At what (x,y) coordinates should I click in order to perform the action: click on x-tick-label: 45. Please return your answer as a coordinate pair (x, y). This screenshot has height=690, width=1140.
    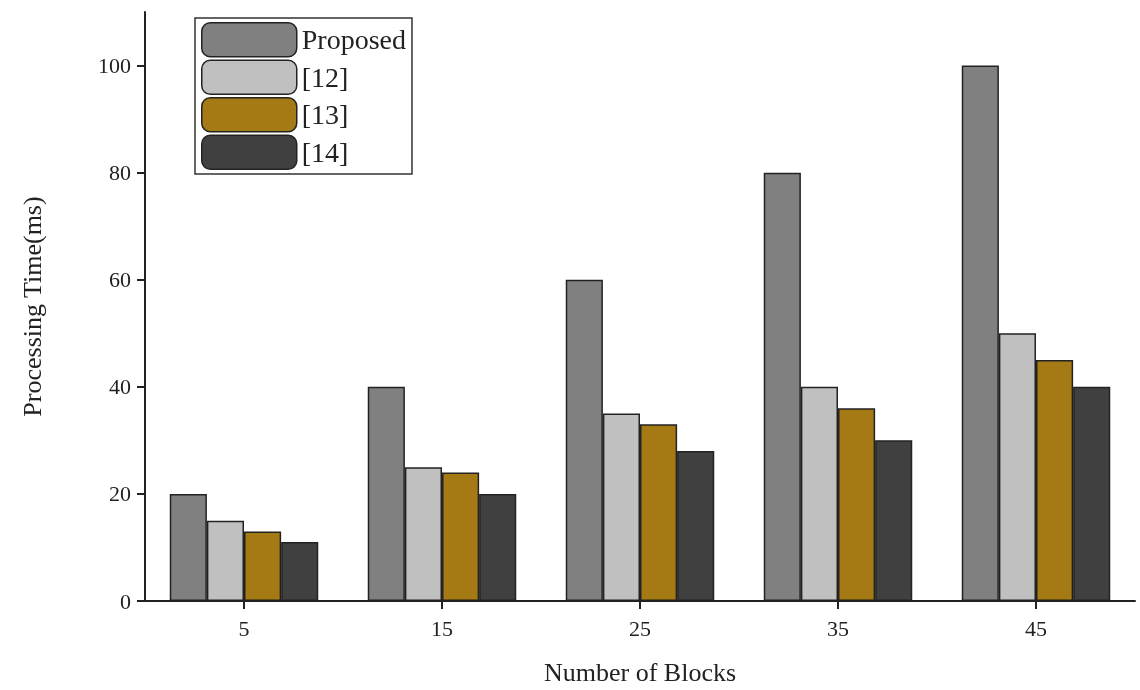
    Looking at the image, I should click on (1036, 628).